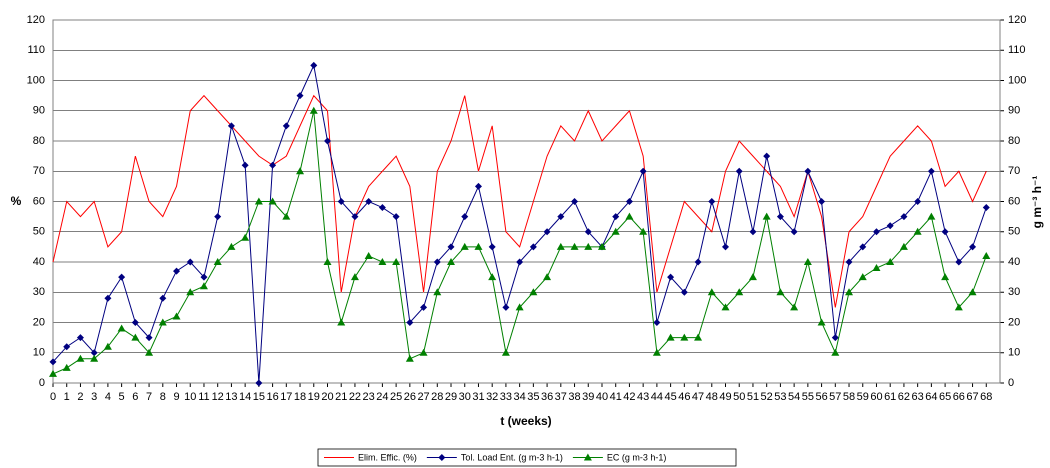 This screenshot has width=1050, height=468. Describe the element at coordinates (122, 397) in the screenshot. I see `x-tick-label: 5` at that location.